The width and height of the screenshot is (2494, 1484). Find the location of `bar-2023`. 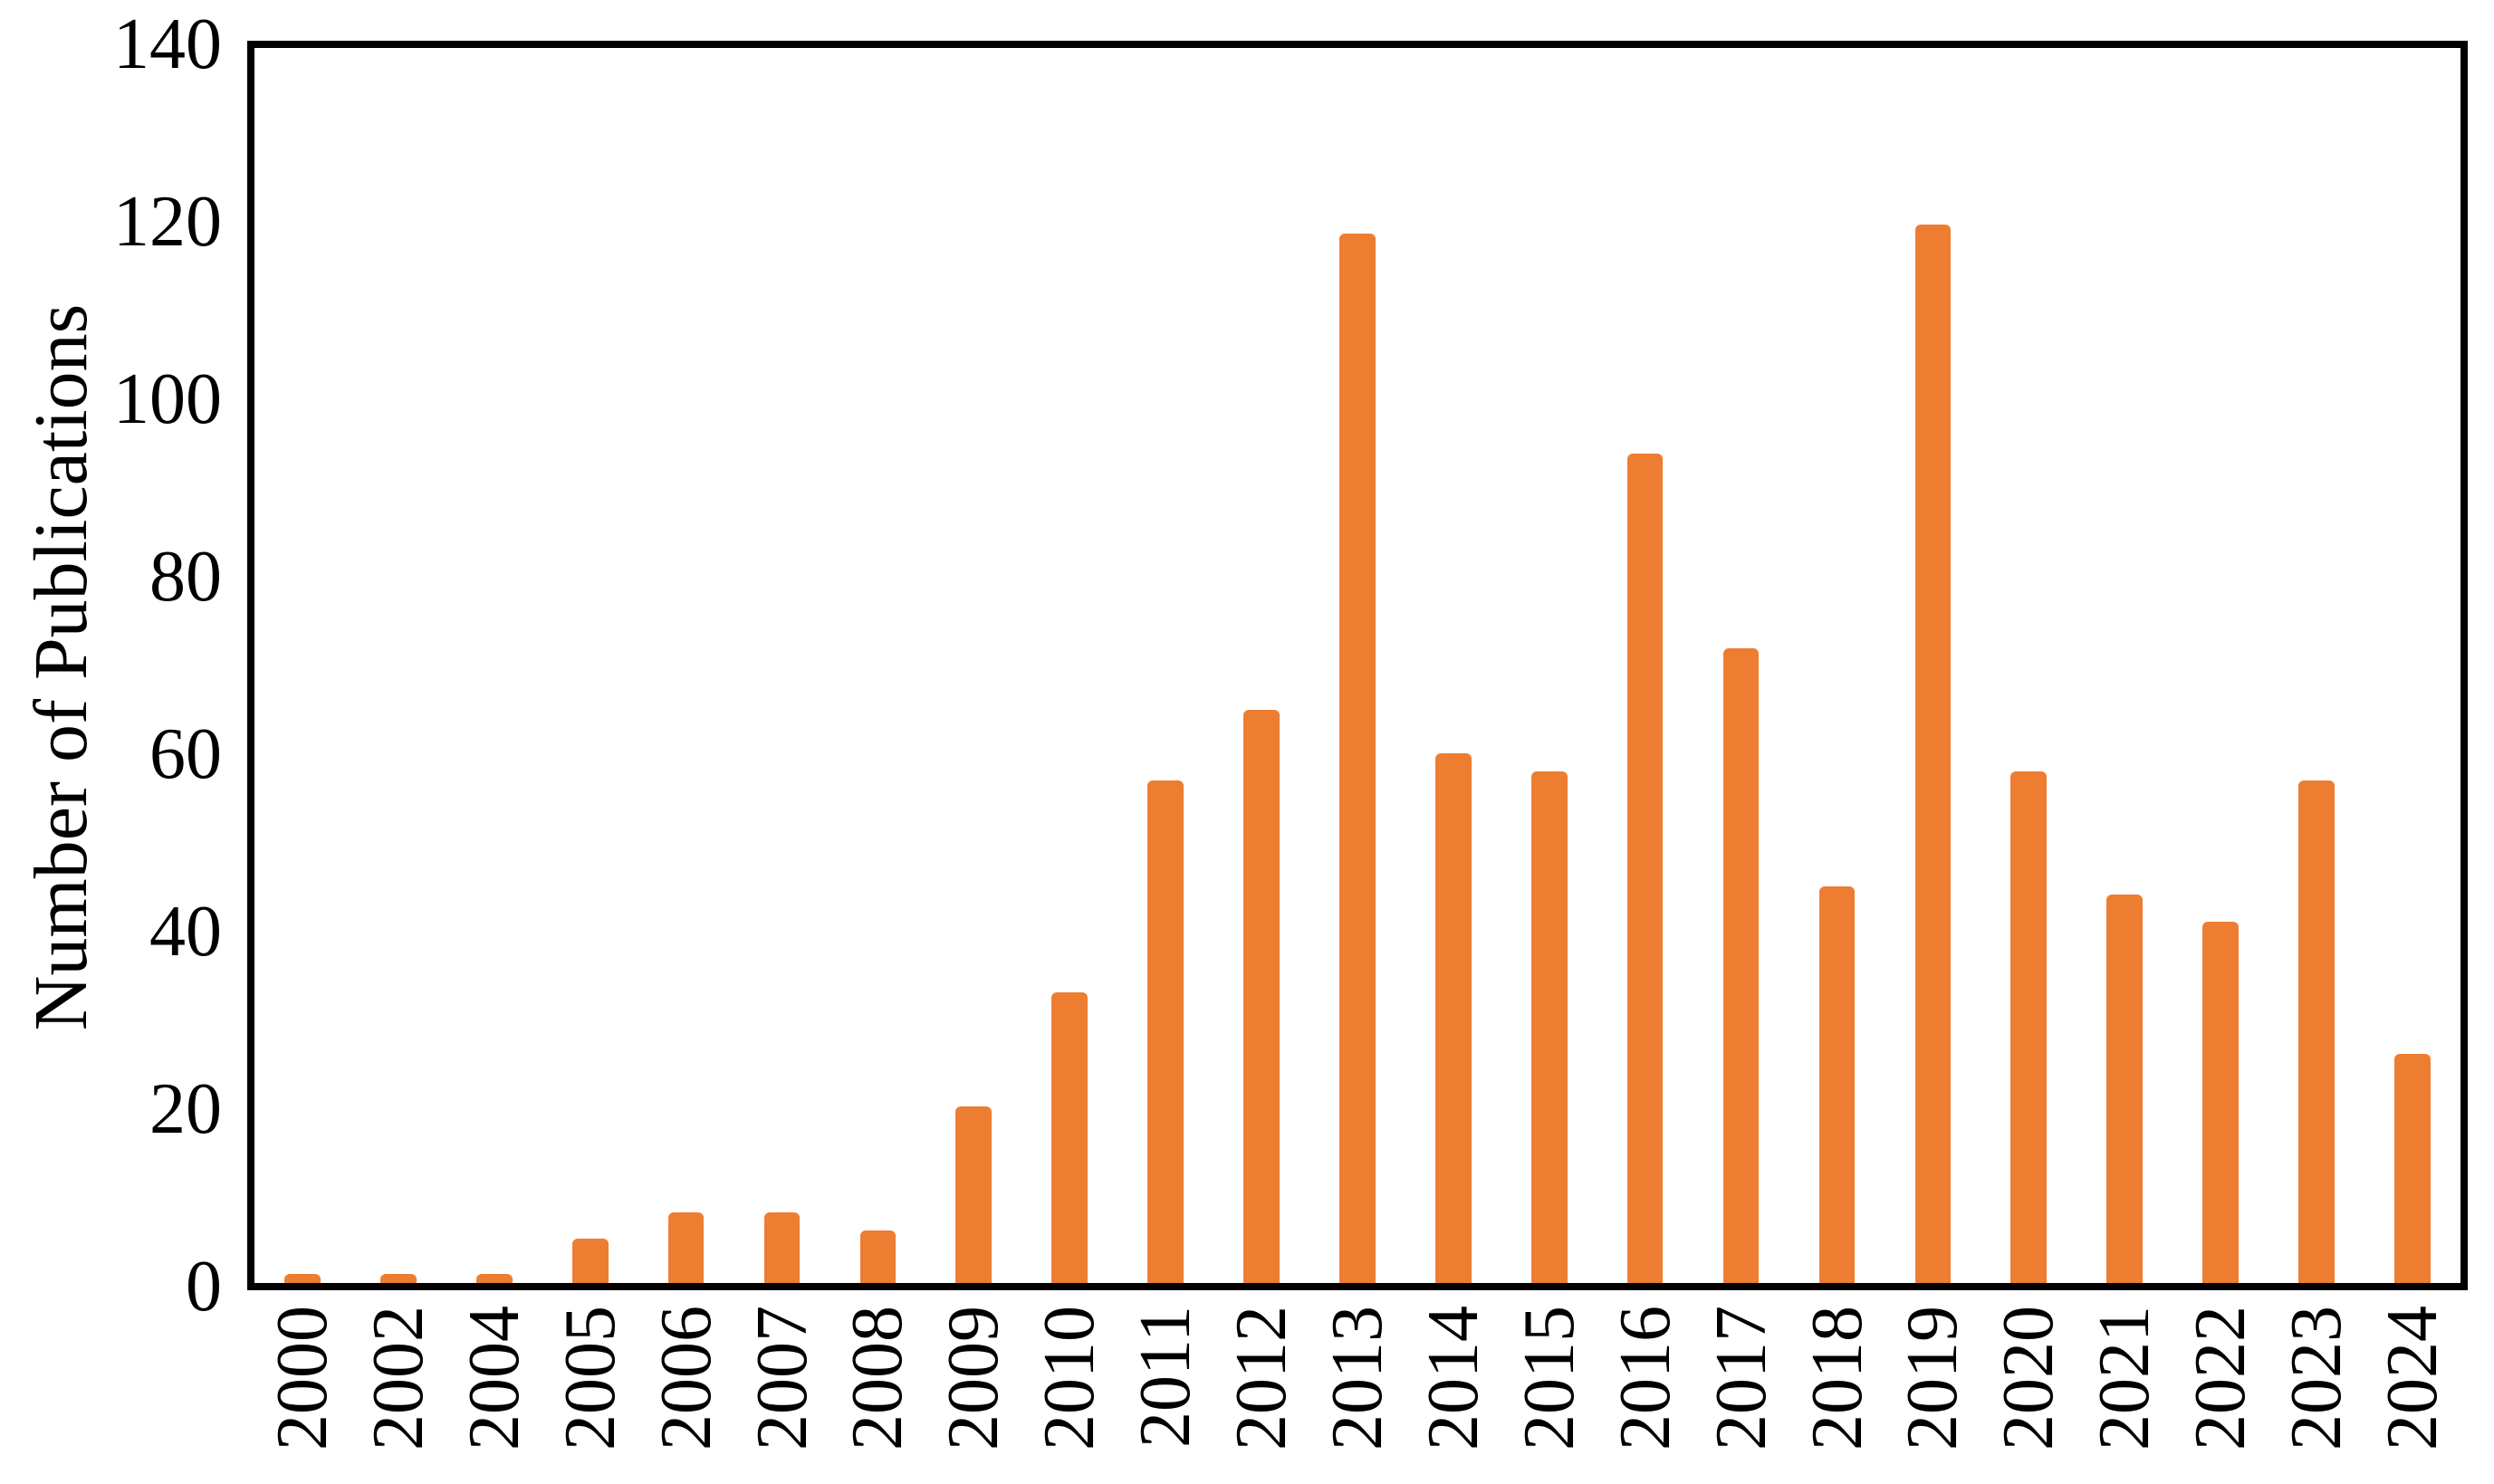

bar-2023 is located at coordinates (2316, 1031).